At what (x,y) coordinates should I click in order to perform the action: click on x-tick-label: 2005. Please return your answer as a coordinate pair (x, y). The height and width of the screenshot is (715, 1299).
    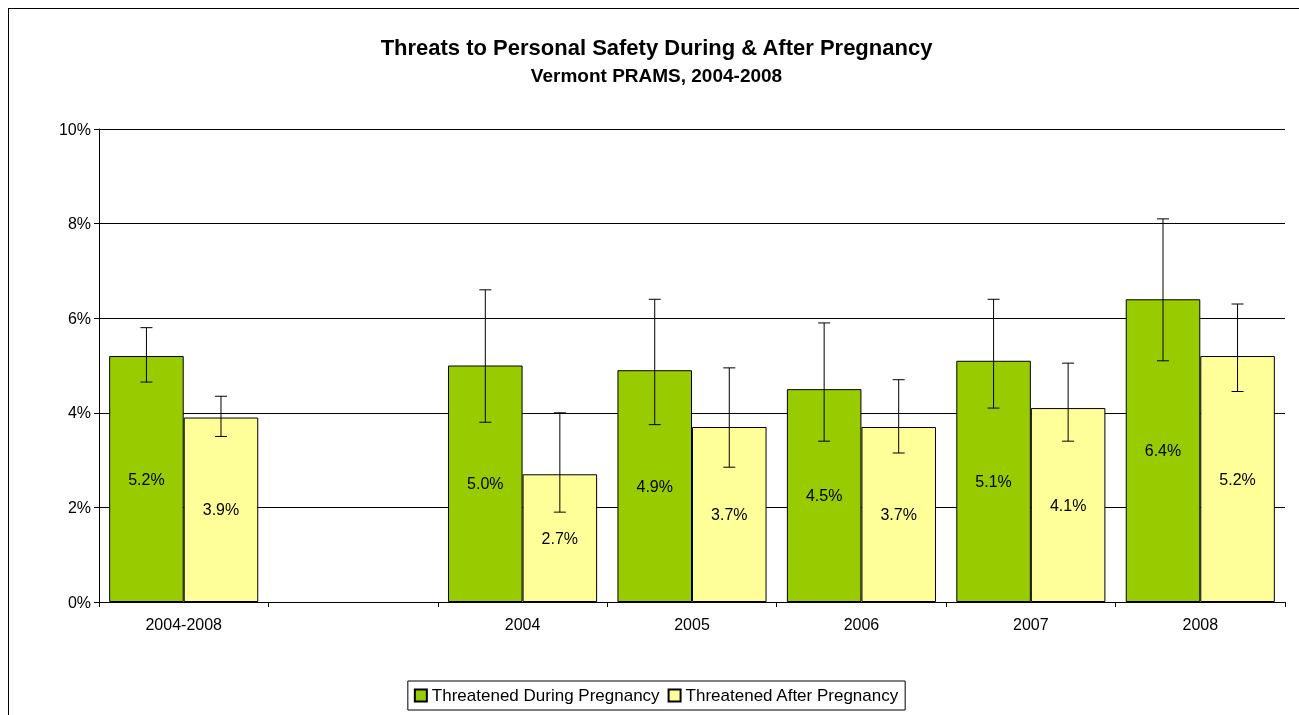
    Looking at the image, I should click on (692, 624).